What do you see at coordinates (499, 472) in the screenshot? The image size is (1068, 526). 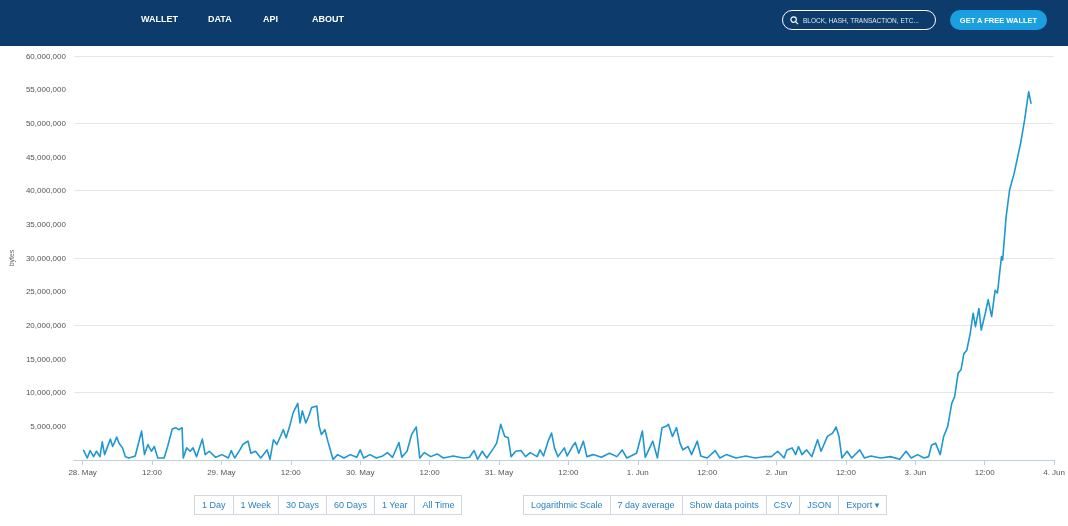 I see `x-tick-label: 31. May` at bounding box center [499, 472].